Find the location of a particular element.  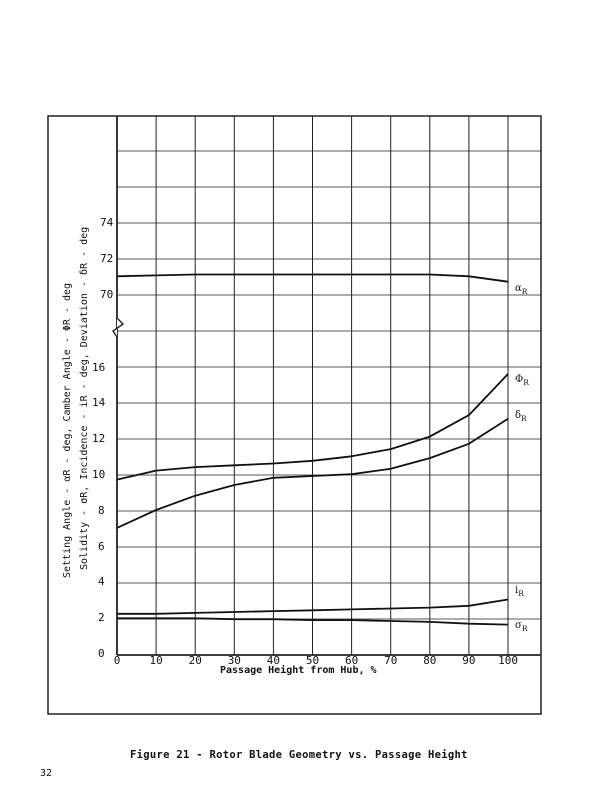

x-tick-30: 30 is located at coordinates (234, 660).